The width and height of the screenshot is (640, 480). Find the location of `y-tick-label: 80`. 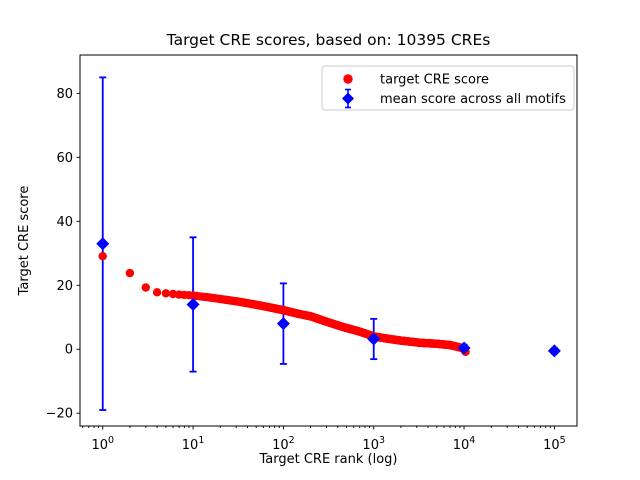

y-tick-label: 80 is located at coordinates (64, 94).